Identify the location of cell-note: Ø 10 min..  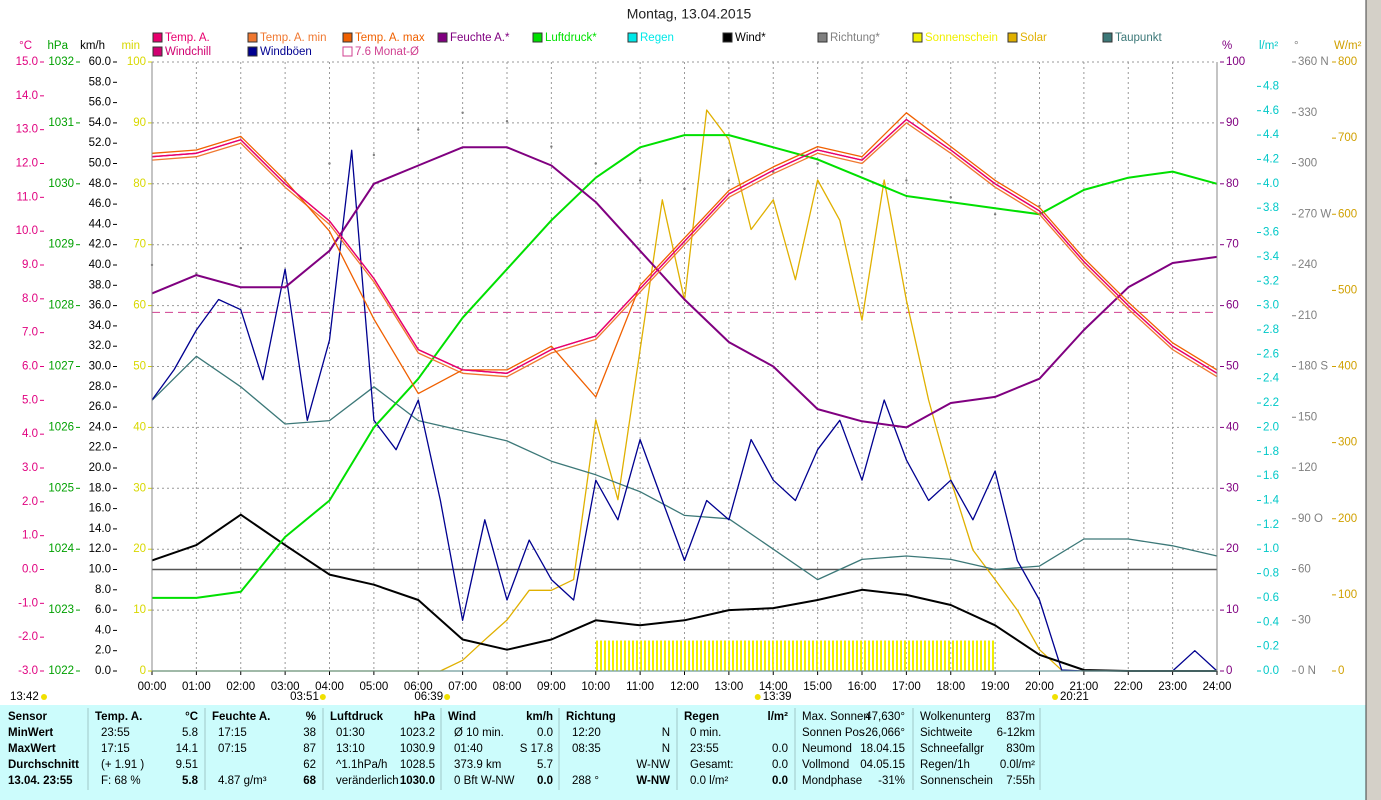
(479, 733).